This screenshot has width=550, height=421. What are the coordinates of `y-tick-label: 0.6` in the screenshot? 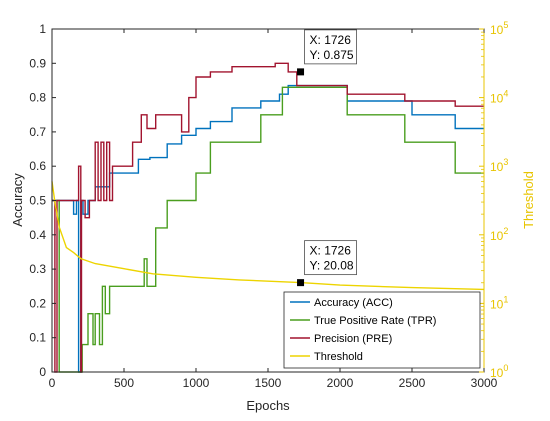 It's located at (37, 166).